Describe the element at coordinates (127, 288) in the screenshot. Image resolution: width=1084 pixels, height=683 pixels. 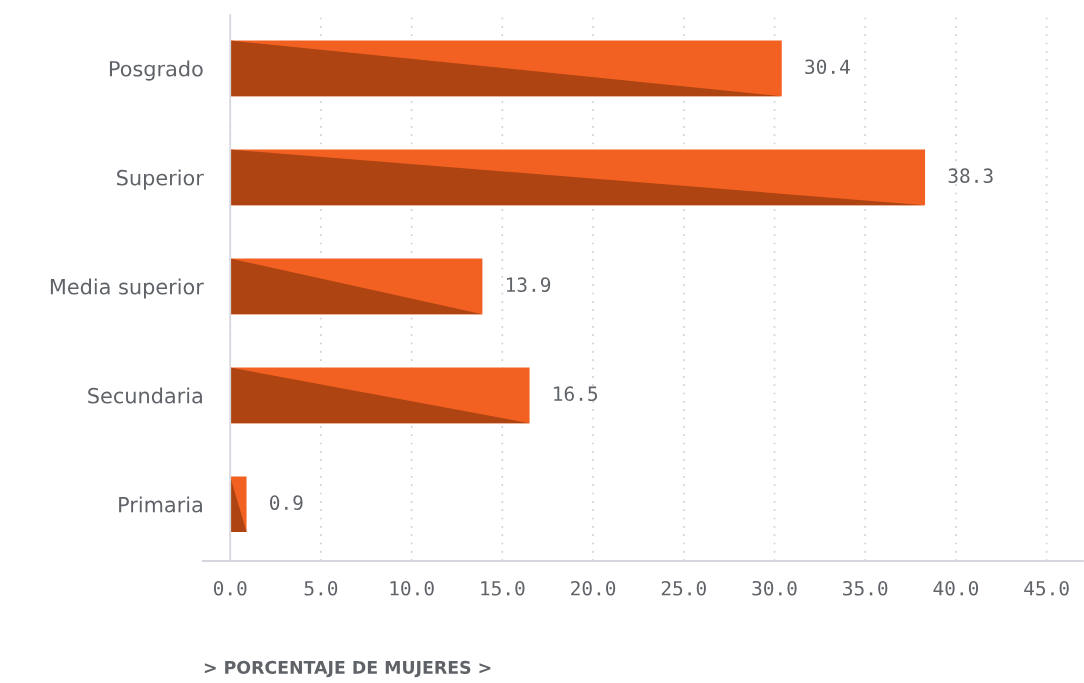
I see `y-tick-label: Media superior` at that location.